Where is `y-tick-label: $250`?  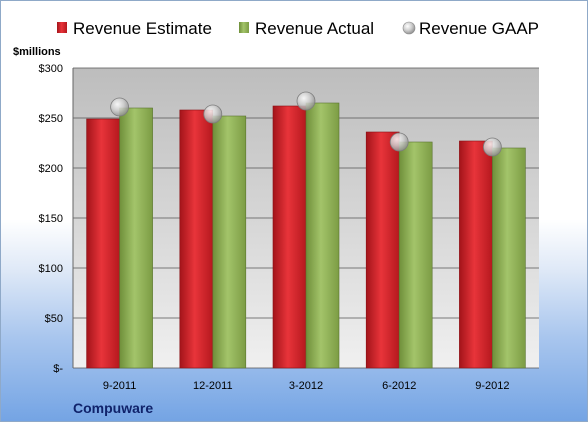
y-tick-label: $250 is located at coordinates (51, 119).